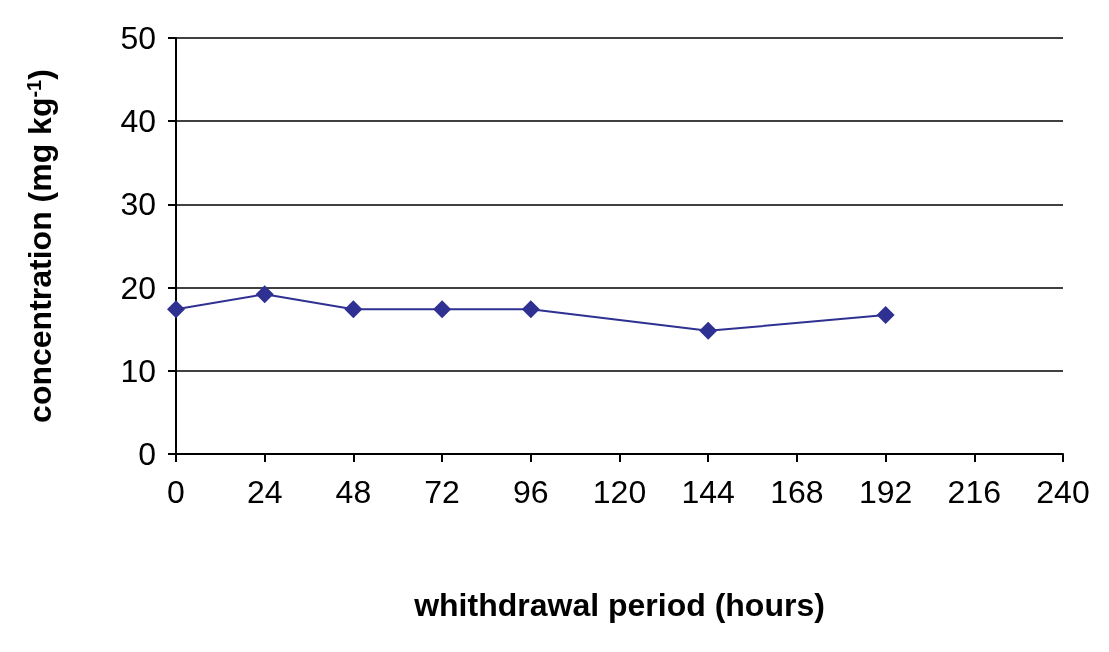  I want to click on y-tick-label: 40, so click(138, 121).